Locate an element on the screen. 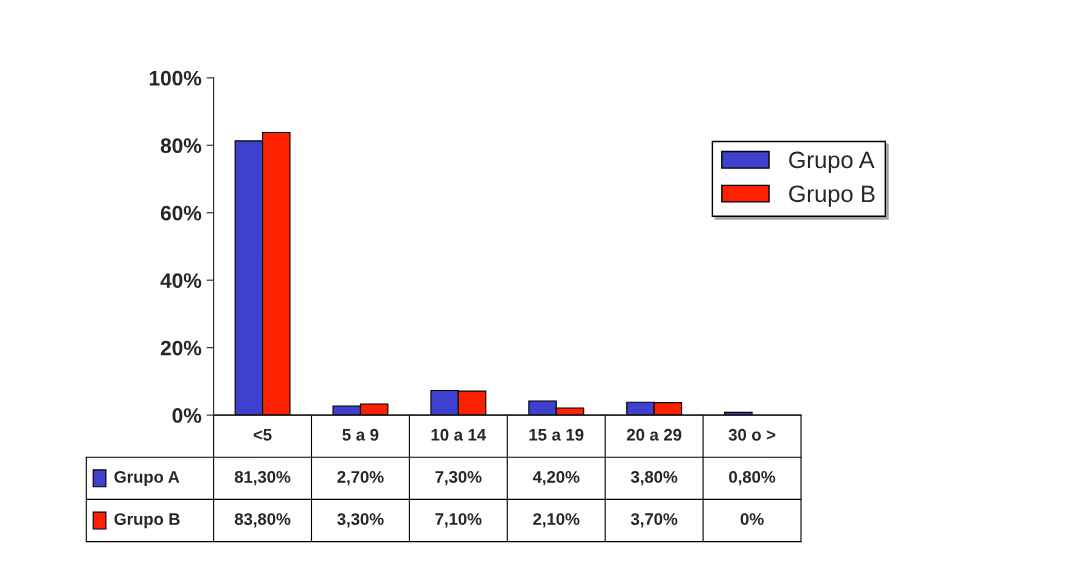 This screenshot has width=1068, height=564. x-tick-label: 30 o > is located at coordinates (752, 434).